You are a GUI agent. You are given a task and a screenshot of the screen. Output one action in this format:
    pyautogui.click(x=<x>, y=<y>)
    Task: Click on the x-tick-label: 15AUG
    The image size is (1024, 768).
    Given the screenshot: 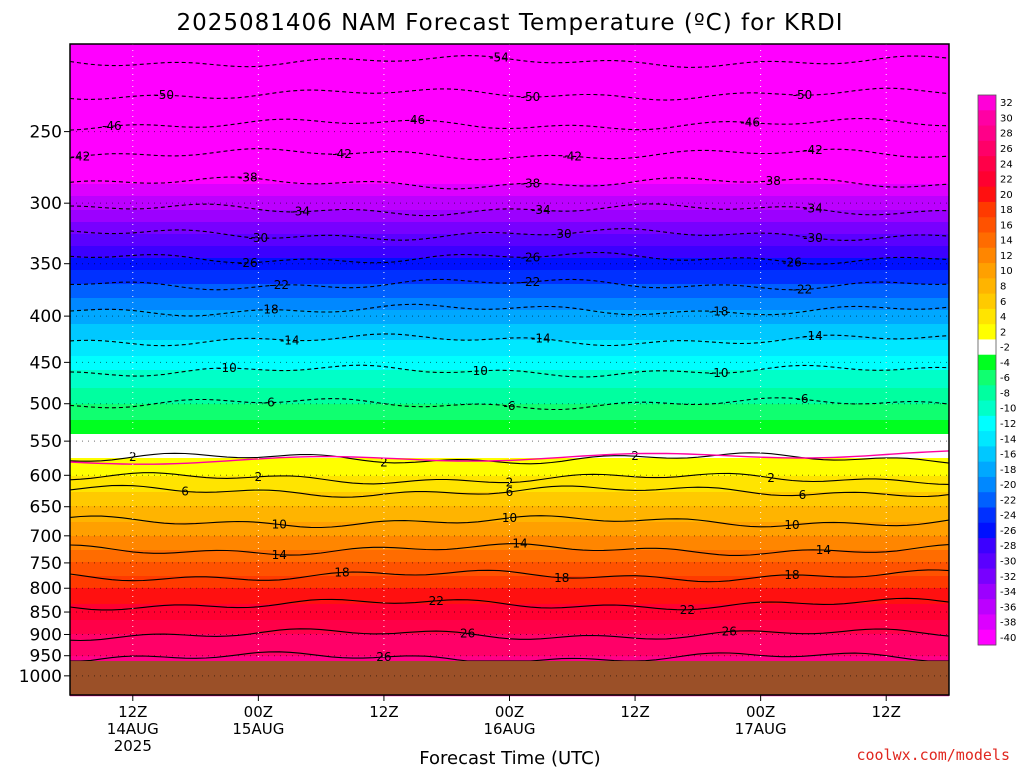 What is the action you would take?
    pyautogui.click(x=258, y=729)
    